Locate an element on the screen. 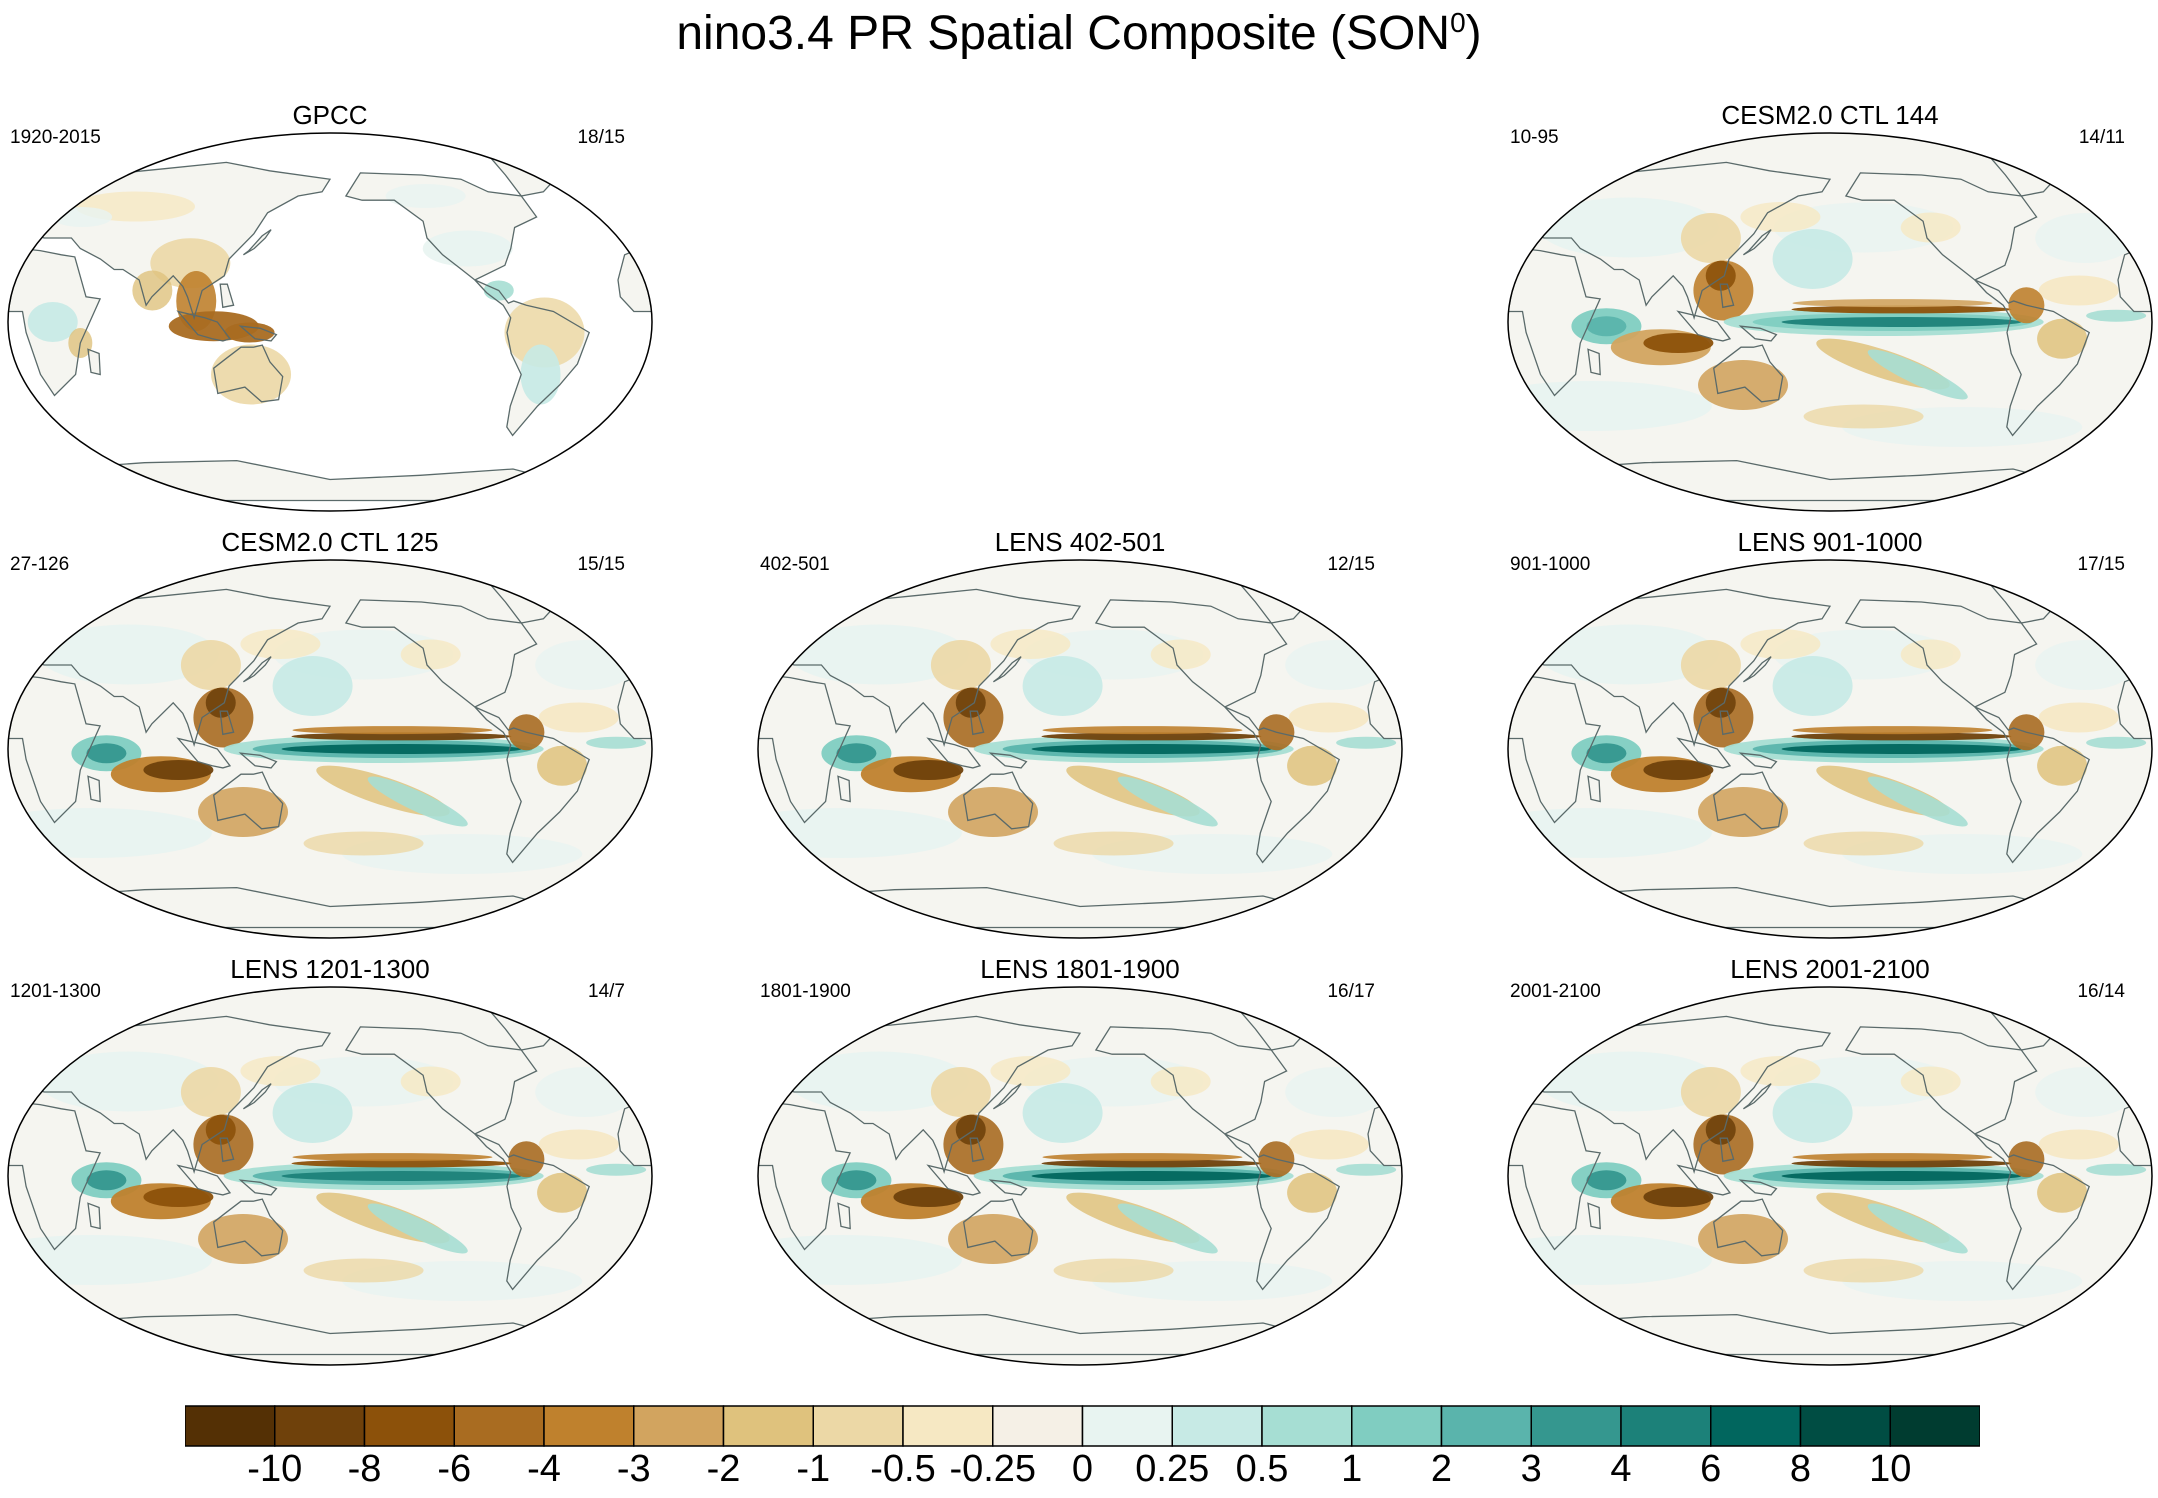 Image resolution: width=2158 pixels, height=1498 pixels. panel-title: LENS 402-501 is located at coordinates (1080, 542).